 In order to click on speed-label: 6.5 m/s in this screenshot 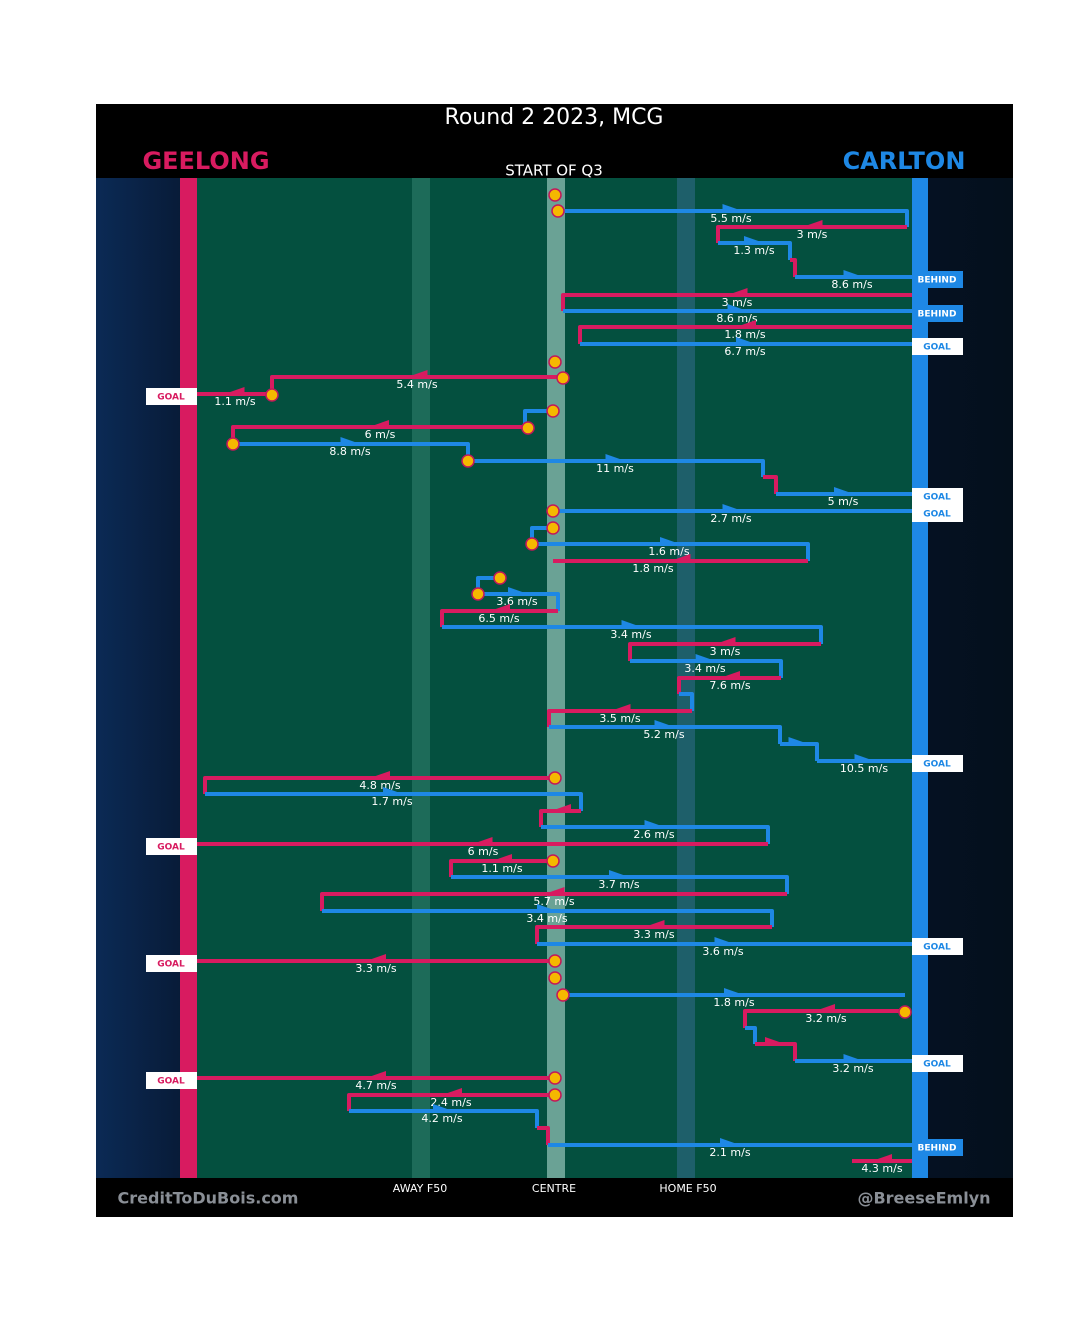, I will do `click(498, 618)`.